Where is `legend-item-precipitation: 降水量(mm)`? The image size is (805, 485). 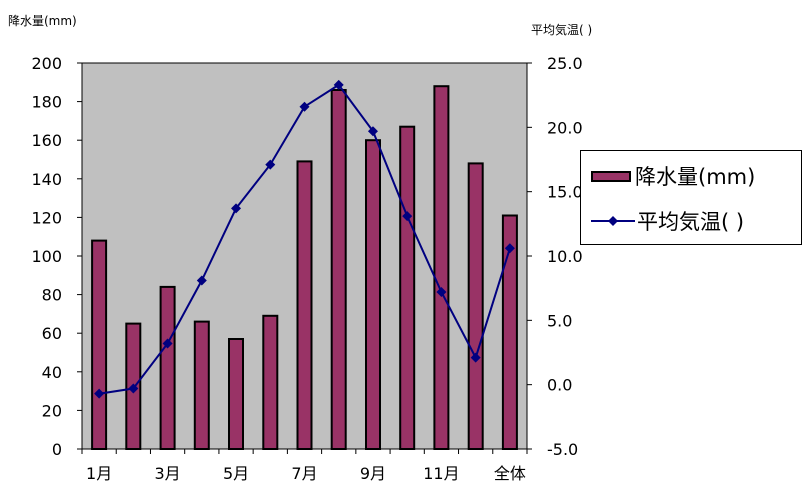 legend-item-precipitation: 降水量(mm) is located at coordinates (673, 176).